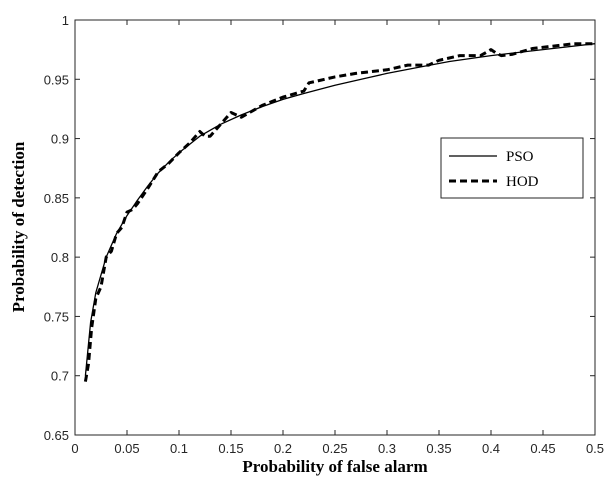 Image resolution: width=605 pixels, height=485 pixels. Describe the element at coordinates (230, 448) in the screenshot. I see `x-tick-label: 0.15` at that location.